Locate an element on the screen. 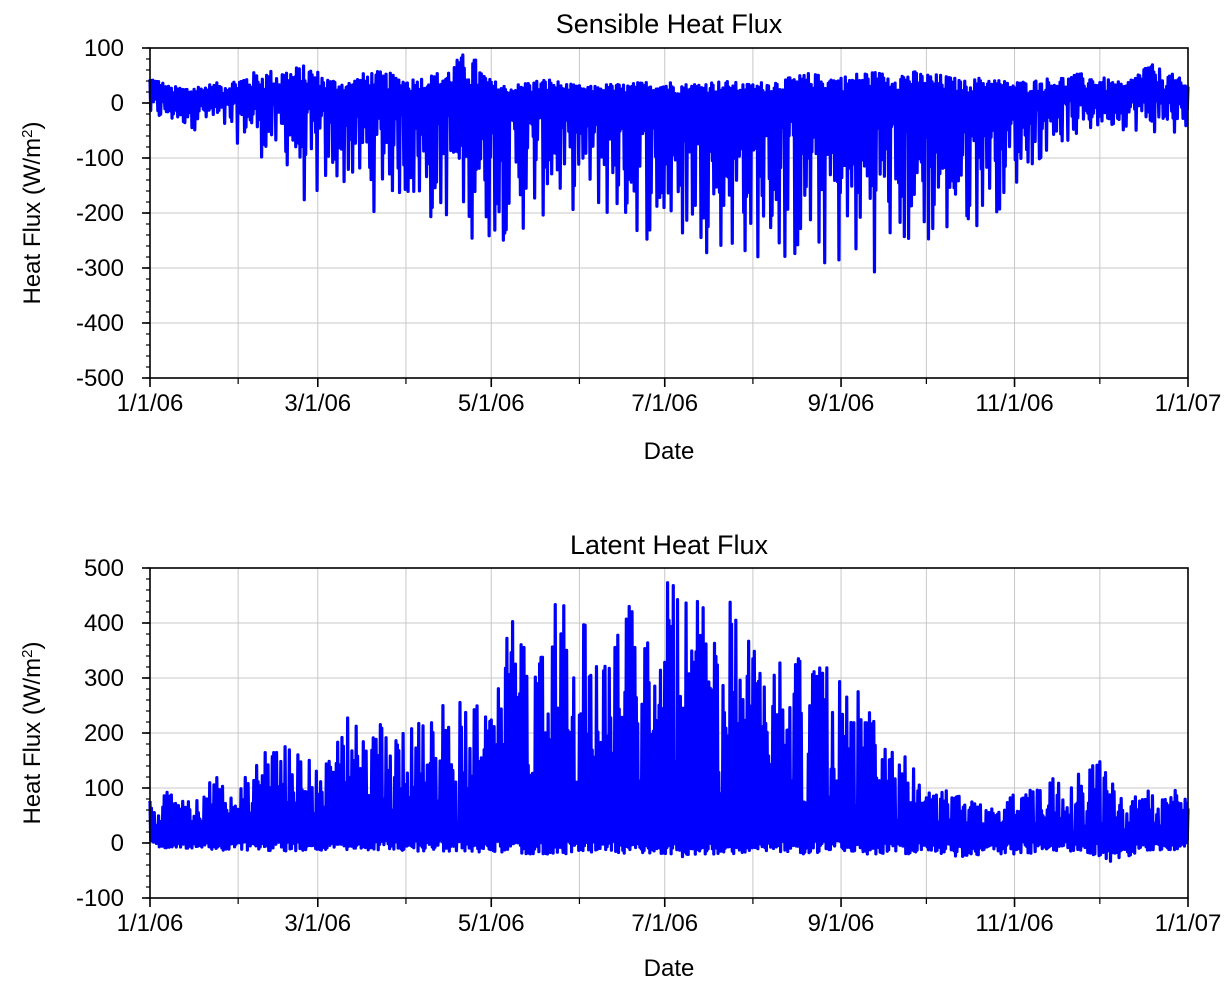  sensible-y-axis-label-tail: ) is located at coordinates (32, 125).